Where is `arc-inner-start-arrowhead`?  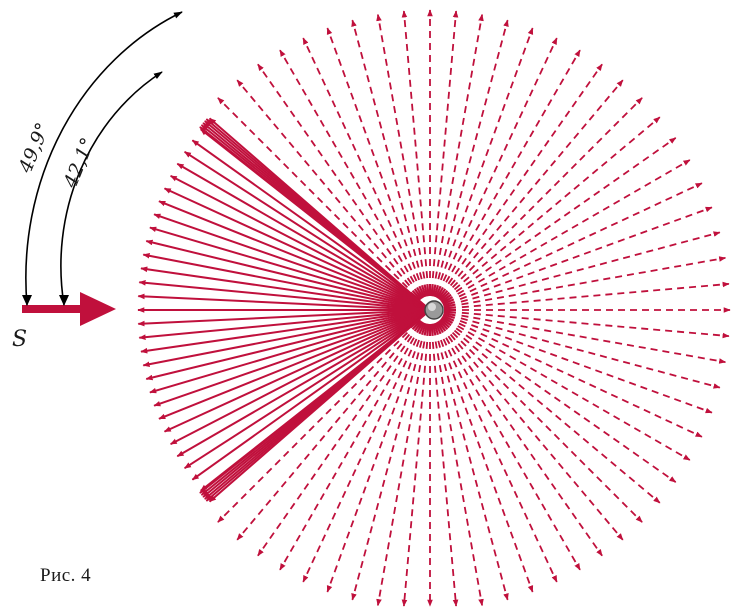
arc-inner-start-arrowhead is located at coordinates (64, 300).